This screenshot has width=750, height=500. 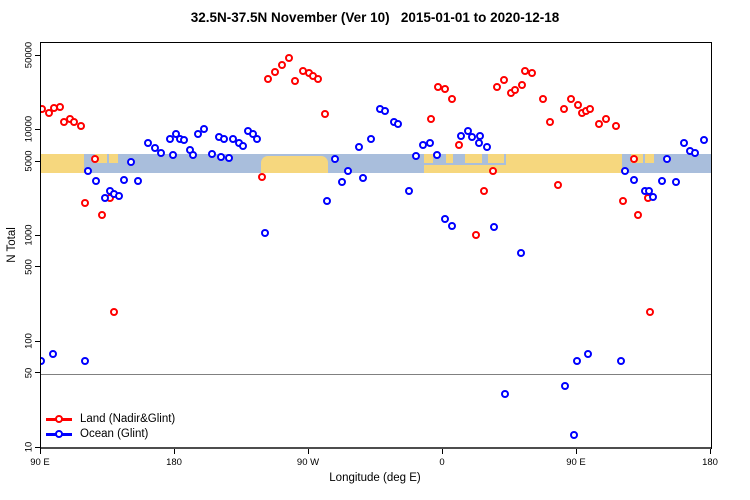 I want to click on y-tick-label: 5000, so click(x=29, y=161).